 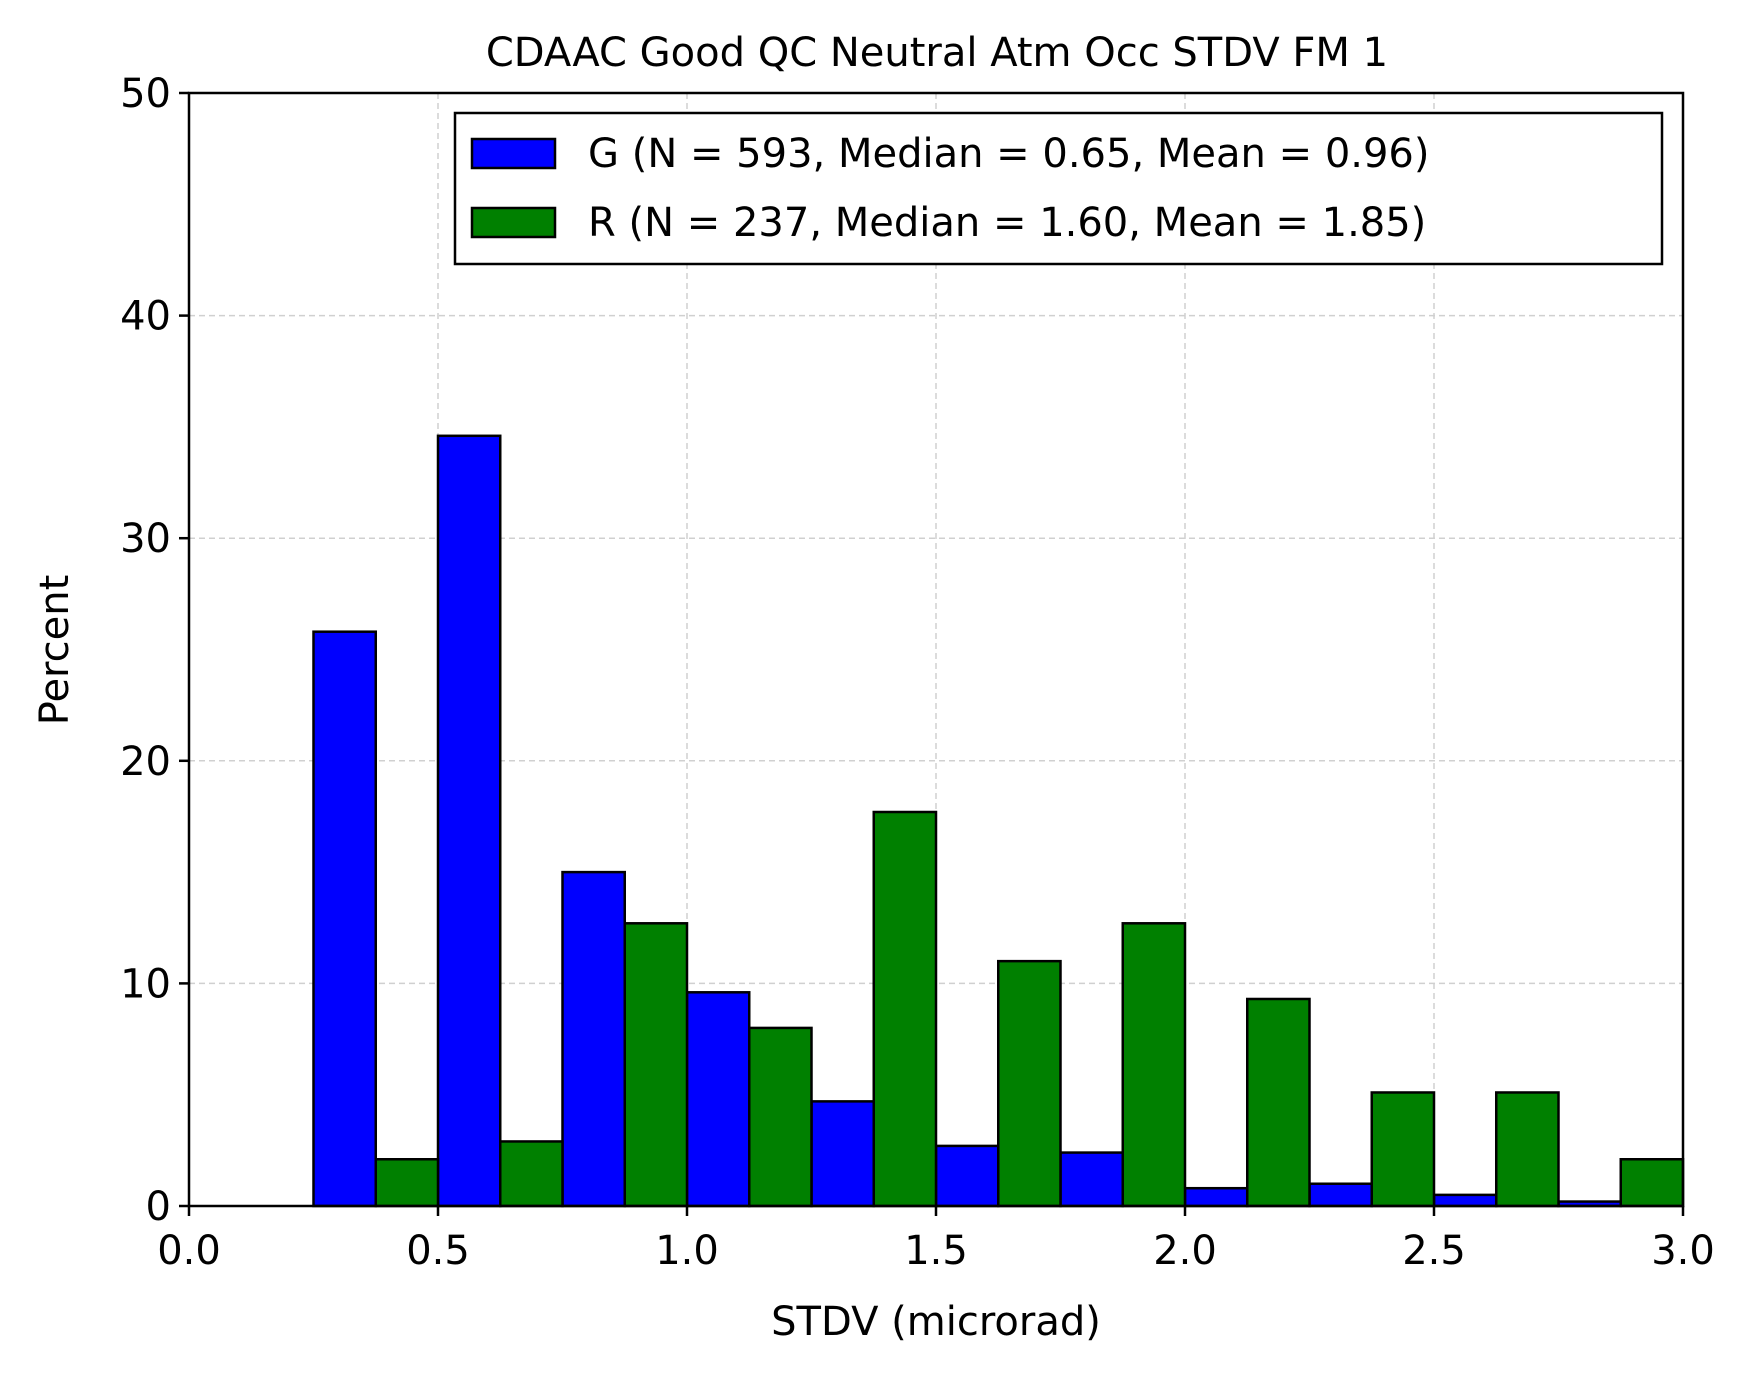 I want to click on legend-label-g: G (N = 593, Median = 0.65, Mean = 0.96), so click(x=1008, y=154).